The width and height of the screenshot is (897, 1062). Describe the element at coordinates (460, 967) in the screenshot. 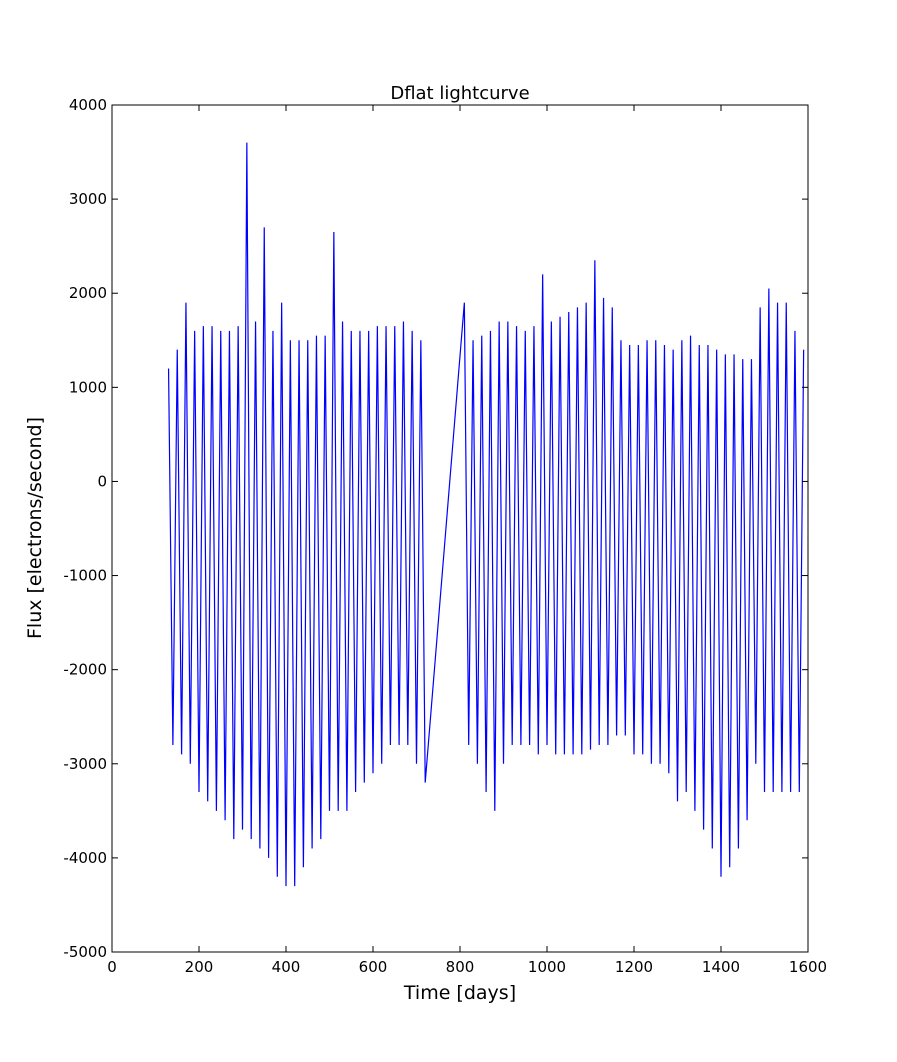

I see `x-tick-label: 800` at that location.